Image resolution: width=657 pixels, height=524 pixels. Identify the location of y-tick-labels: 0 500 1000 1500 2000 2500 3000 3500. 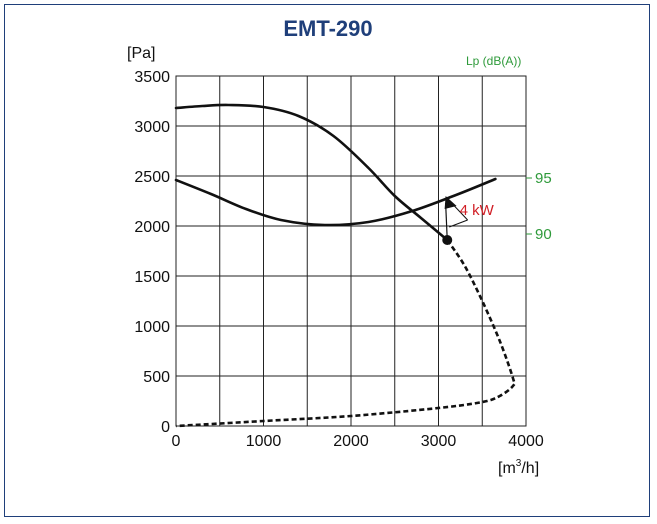
(152, 252).